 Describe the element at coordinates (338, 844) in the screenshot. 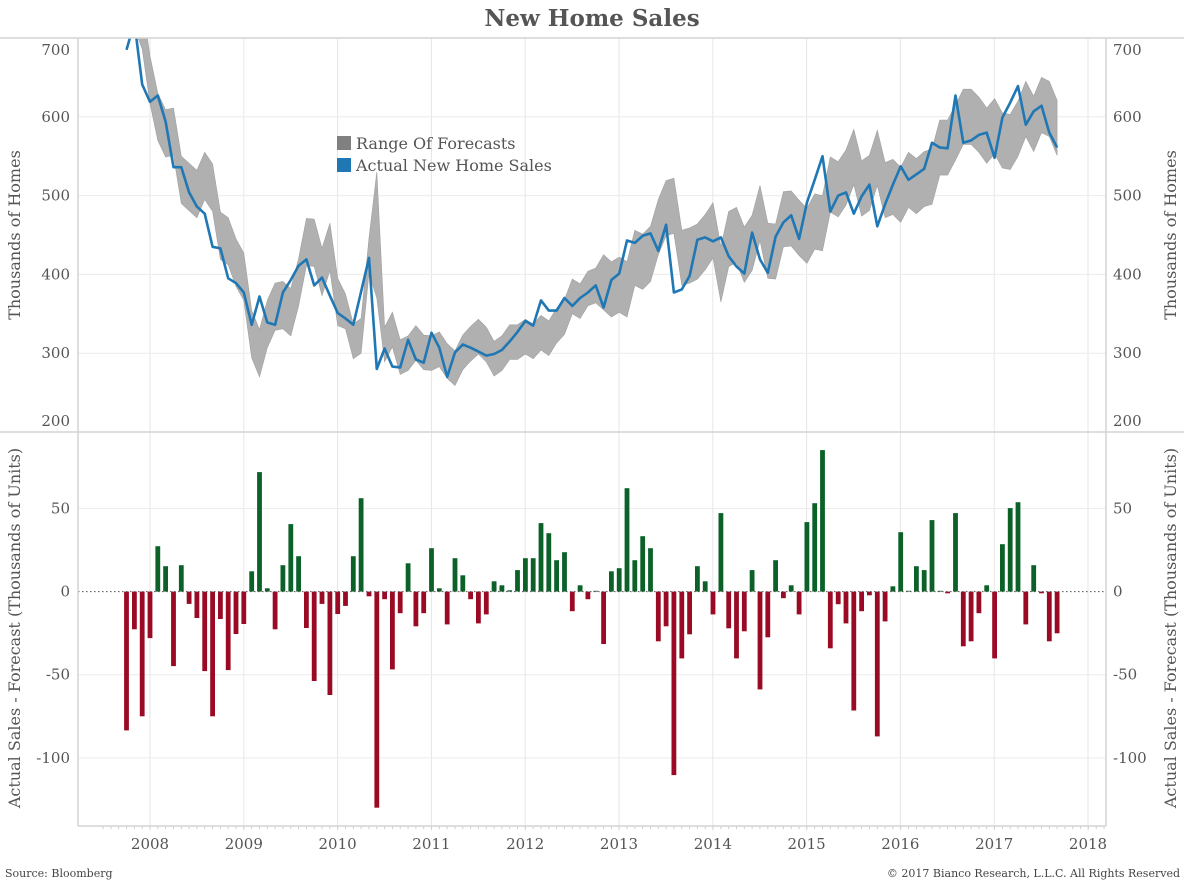

I see `x-tick-label: 2010` at that location.